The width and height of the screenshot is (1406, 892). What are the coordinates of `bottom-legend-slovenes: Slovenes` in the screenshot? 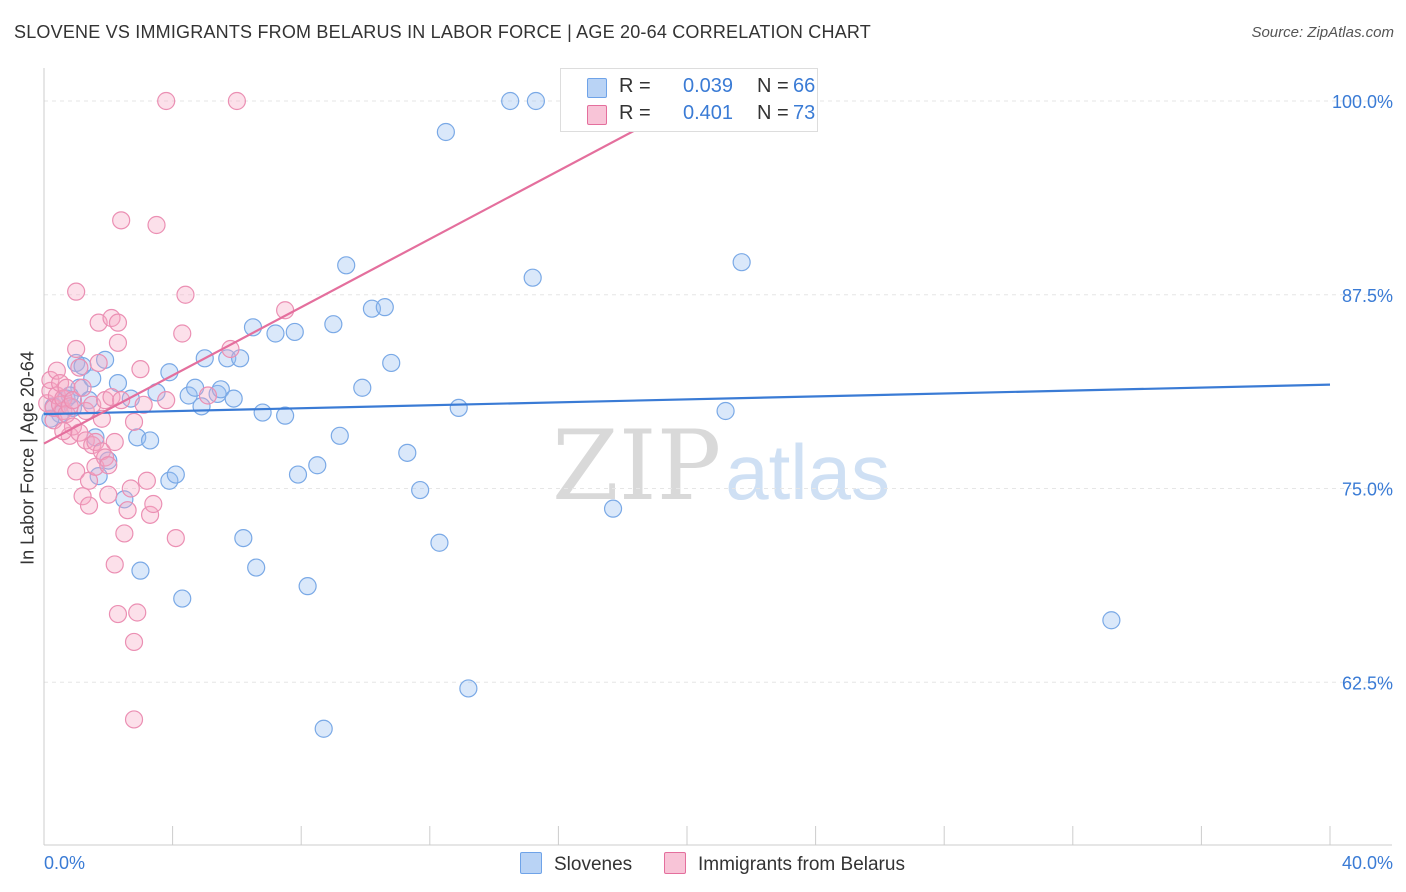 It's located at (576, 864).